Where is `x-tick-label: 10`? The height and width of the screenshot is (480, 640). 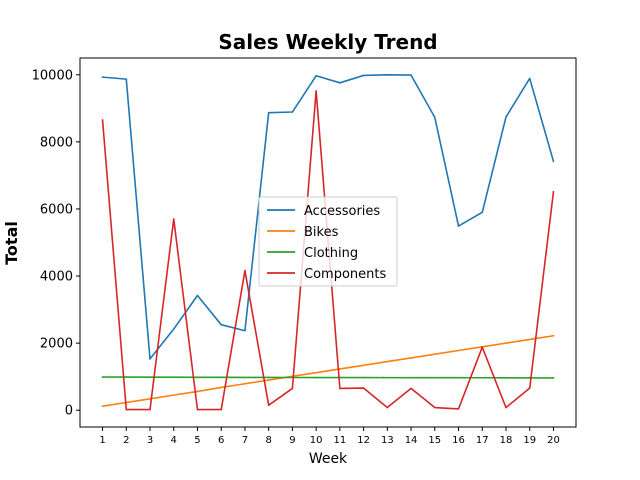
x-tick-label: 10 is located at coordinates (316, 440).